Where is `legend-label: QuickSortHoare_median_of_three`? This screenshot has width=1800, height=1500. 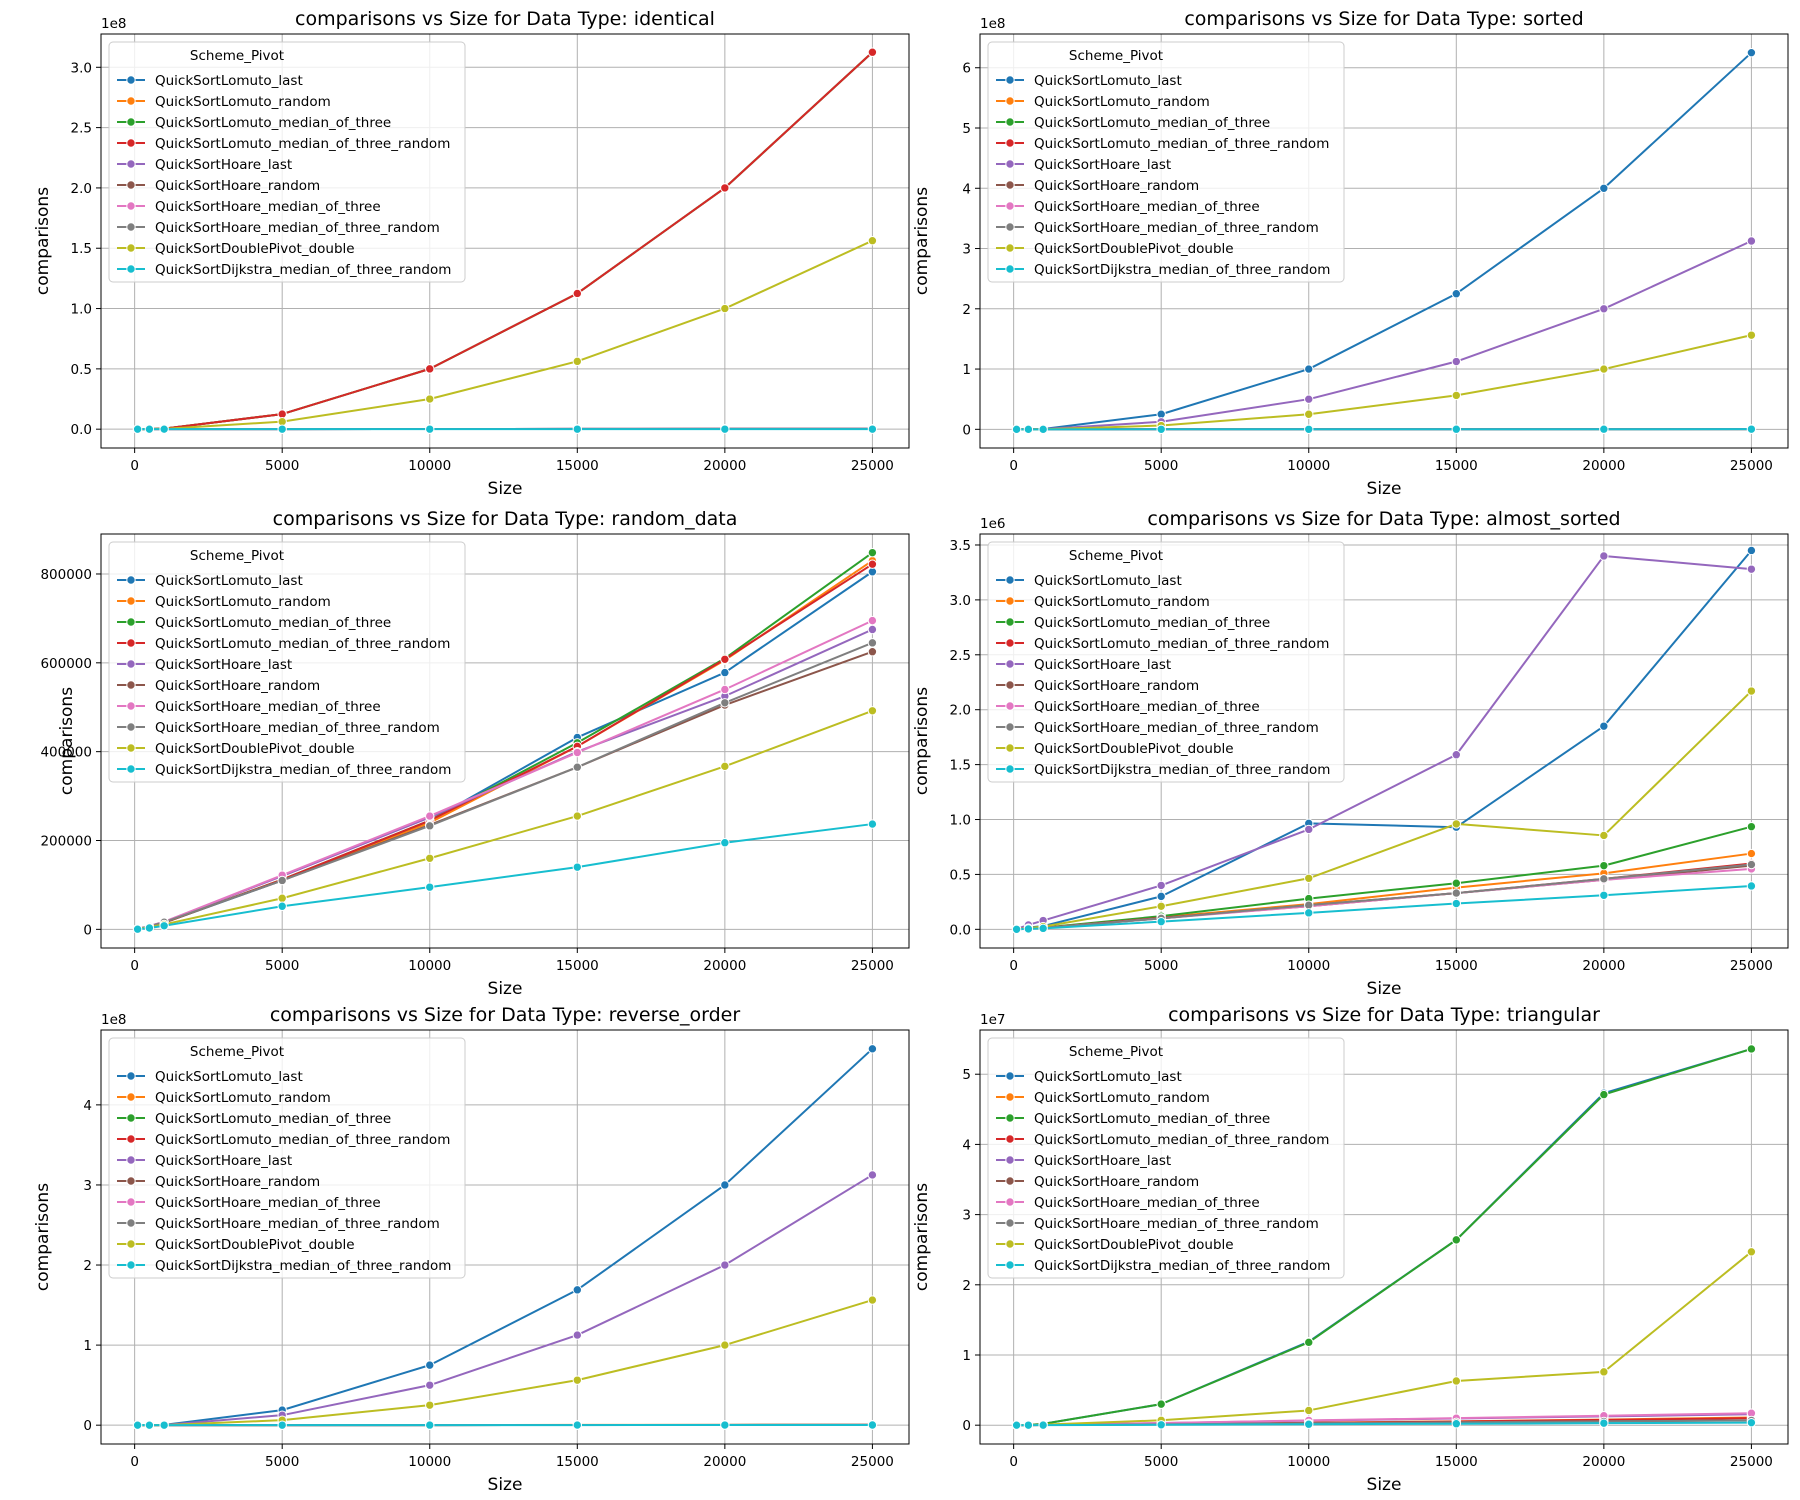 legend-label: QuickSortHoare_median_of_three is located at coordinates (268, 707).